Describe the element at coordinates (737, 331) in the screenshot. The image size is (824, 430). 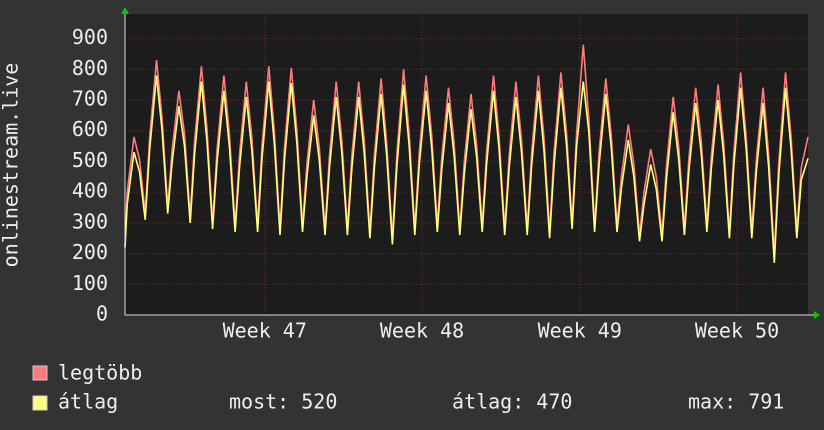
I see `x-tick-label: Week 50` at that location.